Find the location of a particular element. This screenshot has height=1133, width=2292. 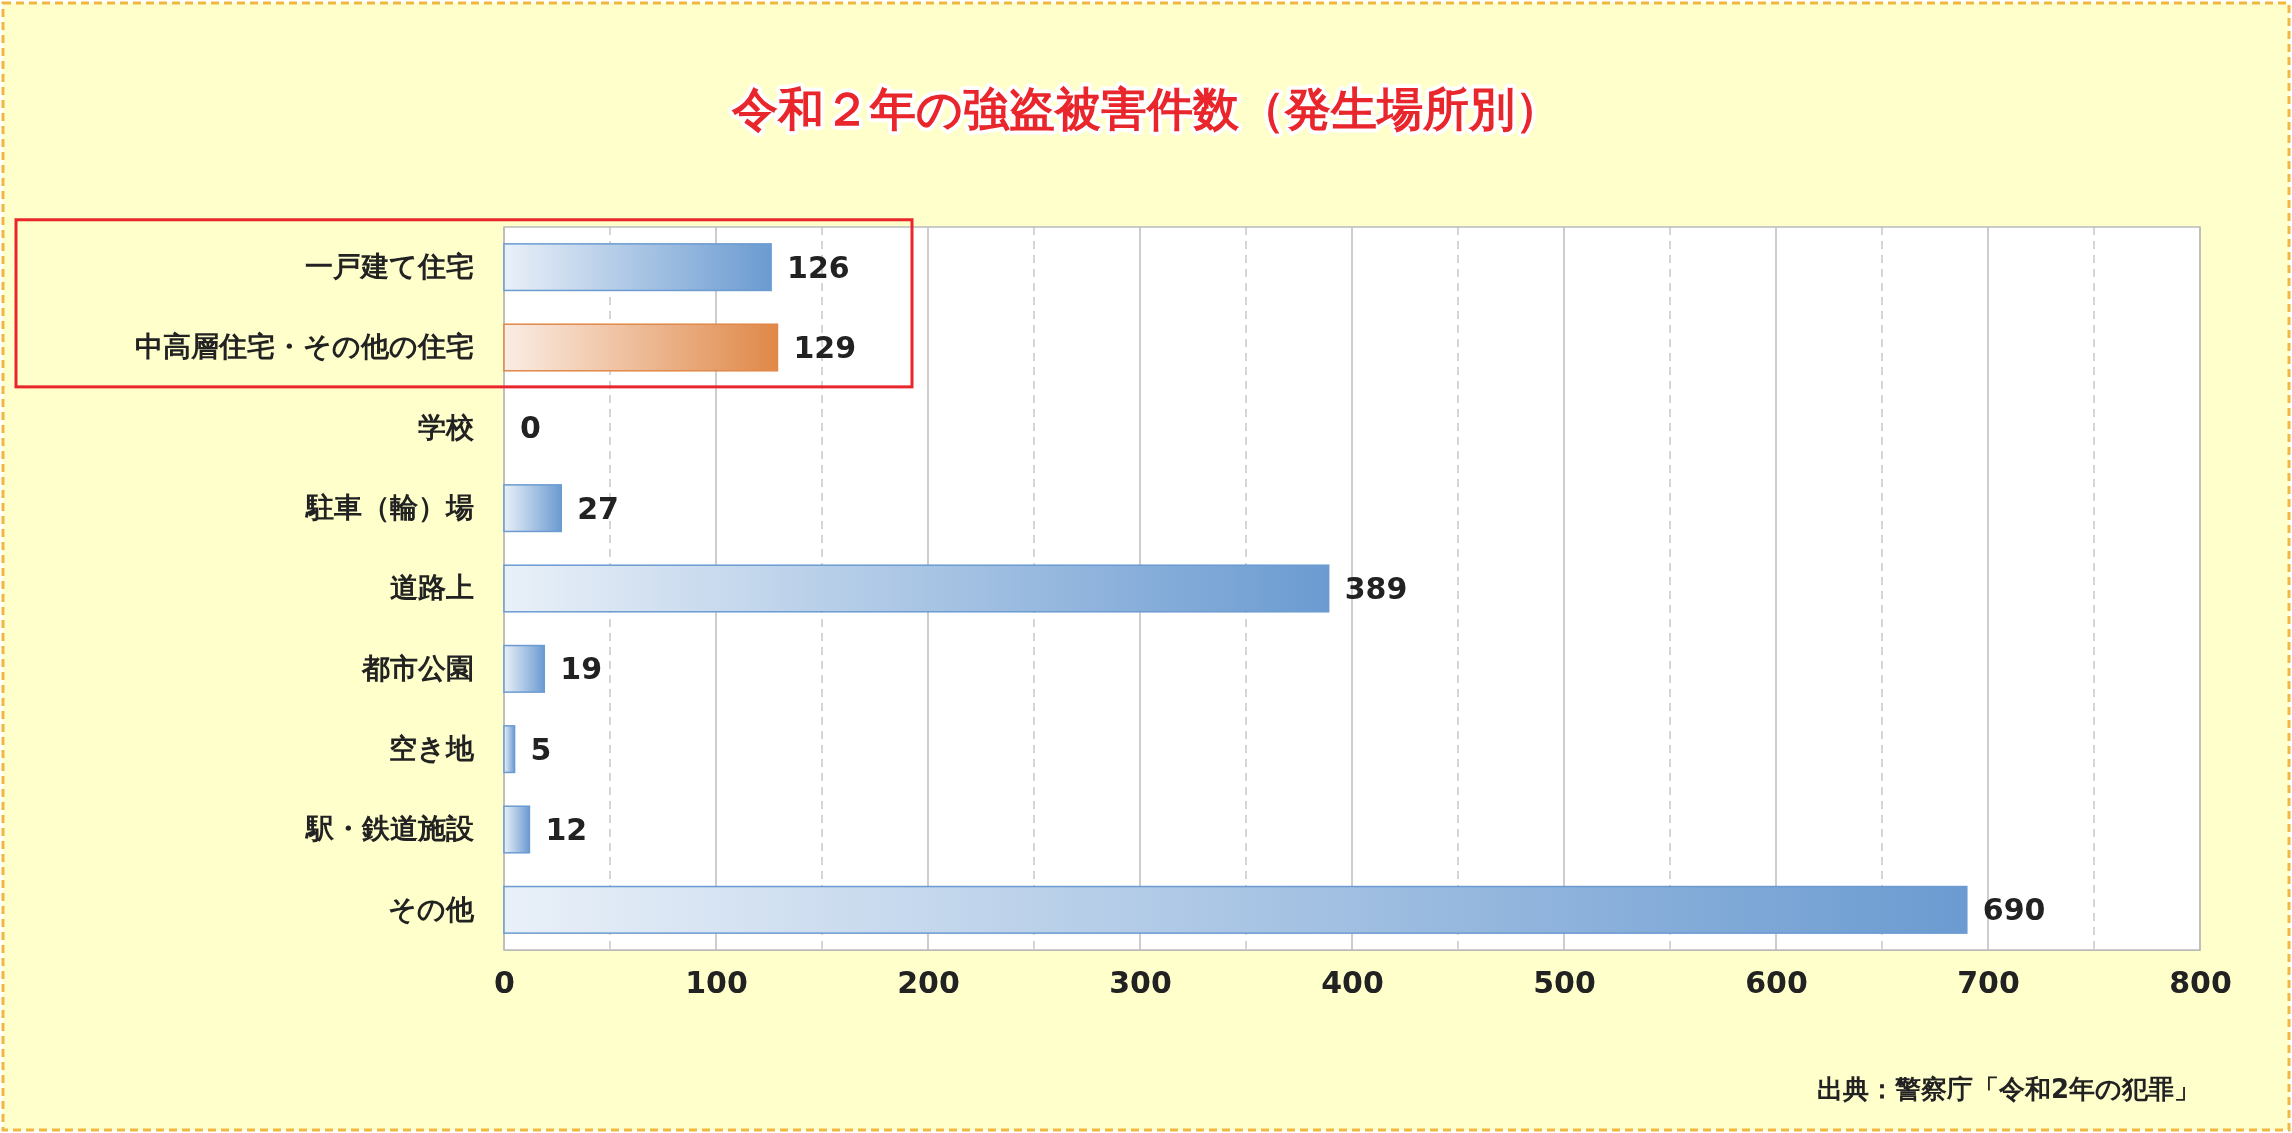

data-label: 19 is located at coordinates (581, 669).